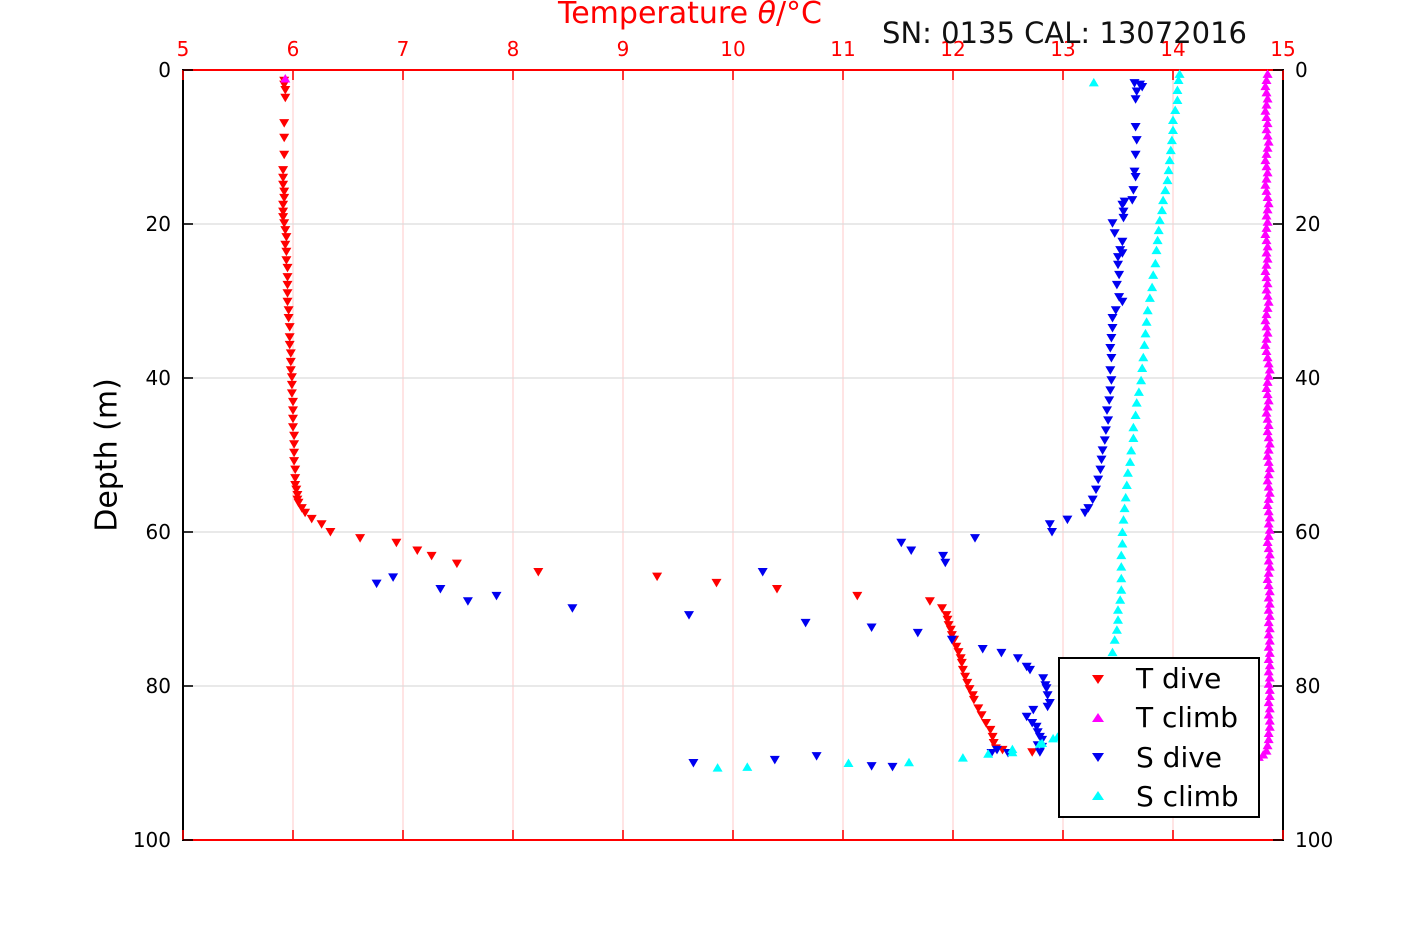 This screenshot has width=1417, height=945. What do you see at coordinates (1187, 718) in the screenshot?
I see `legend-label: T climb` at bounding box center [1187, 718].